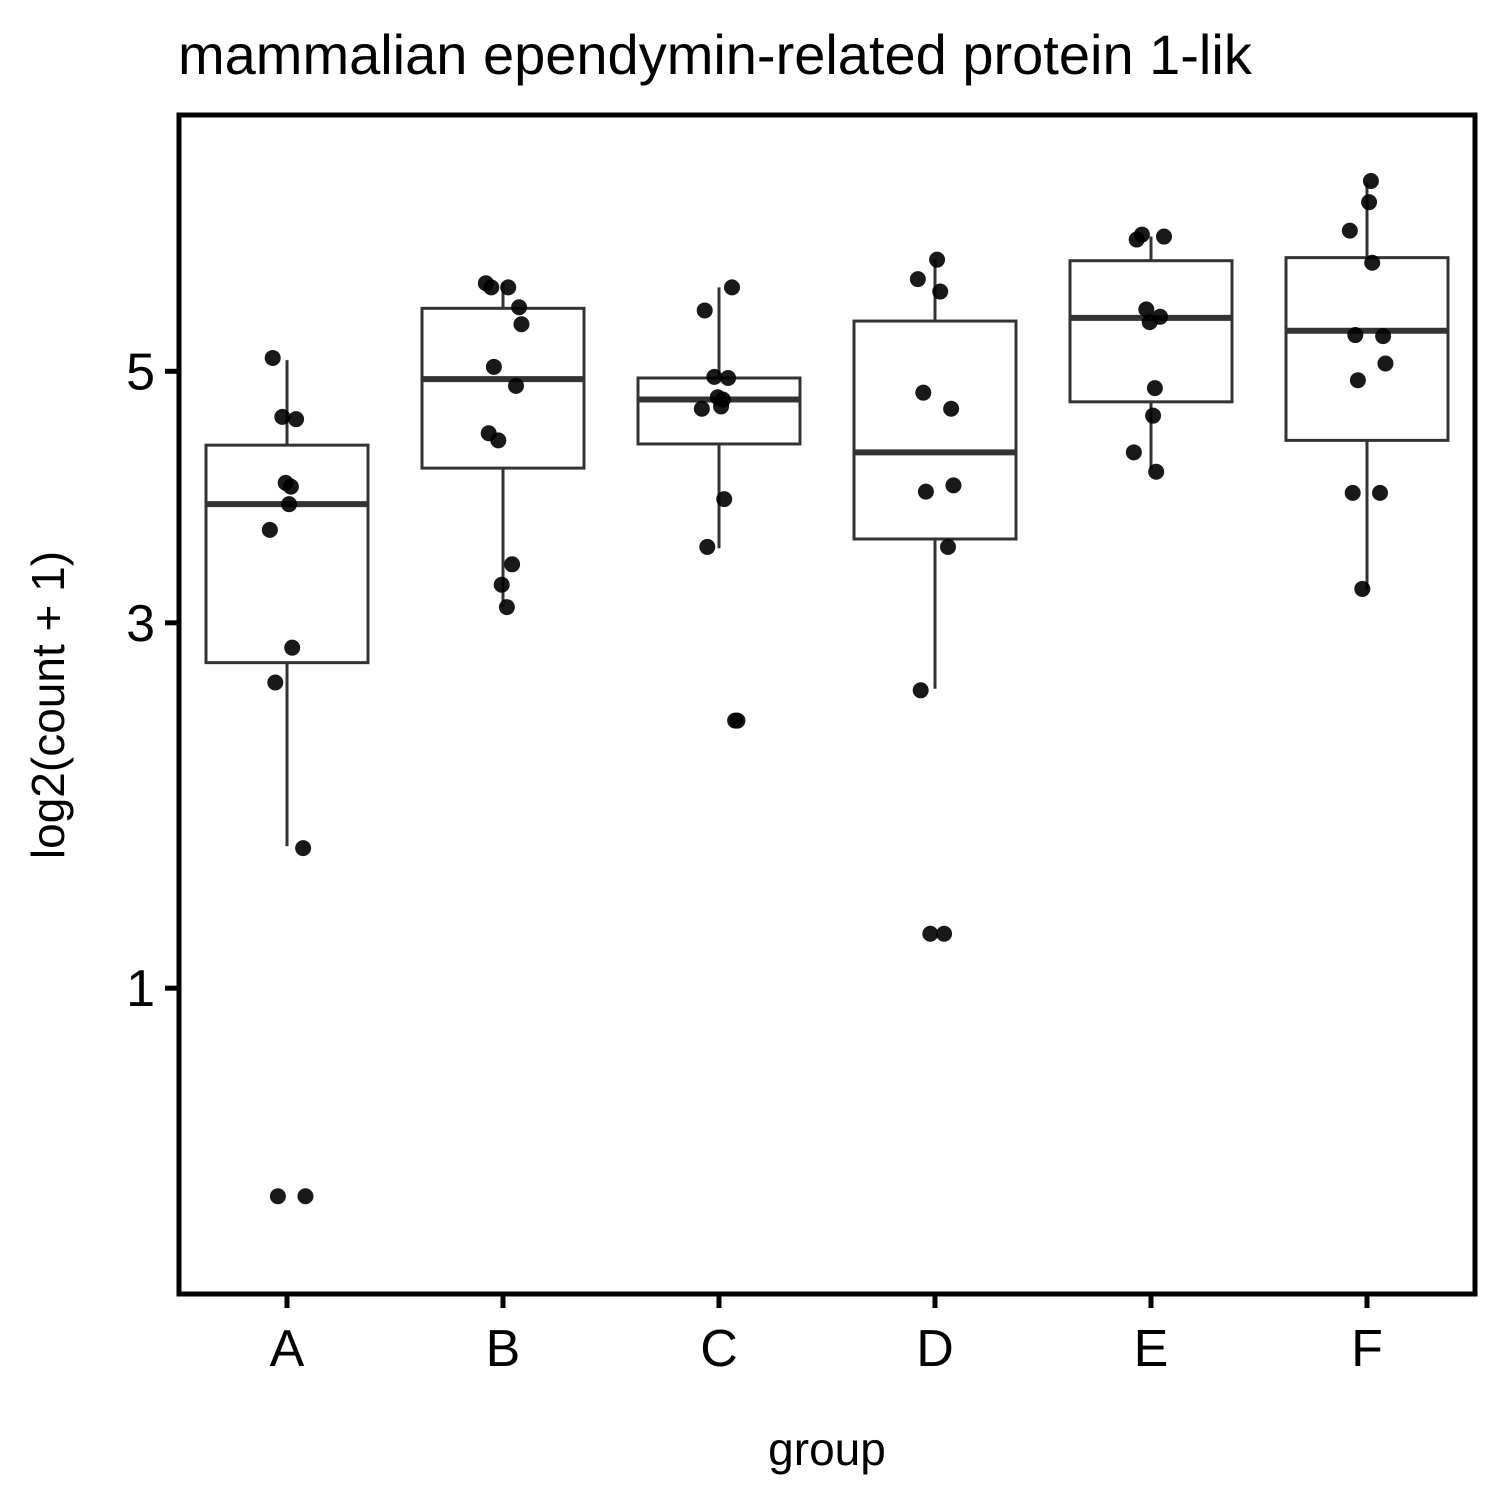 The image size is (1500, 1500). I want to click on points-group-e, so click(1148, 353).